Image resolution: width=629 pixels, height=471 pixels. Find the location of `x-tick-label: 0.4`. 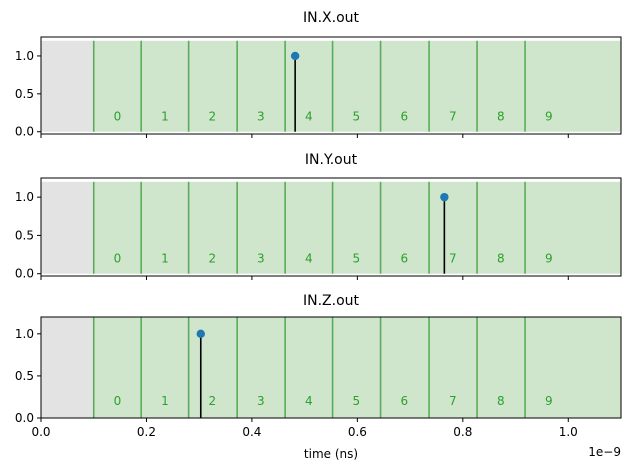

x-tick-label: 0.4 is located at coordinates (251, 432).